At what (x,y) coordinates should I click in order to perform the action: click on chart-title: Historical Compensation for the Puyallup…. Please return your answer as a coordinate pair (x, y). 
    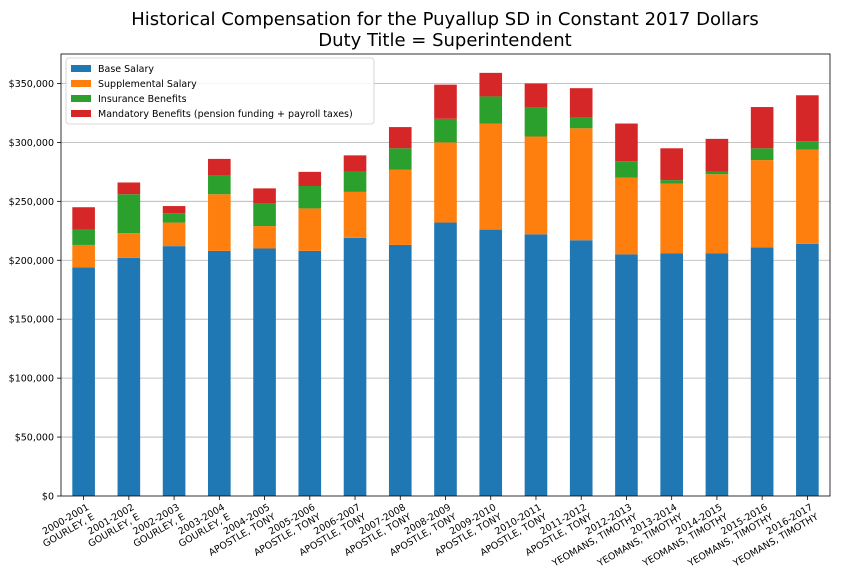
    Looking at the image, I should click on (445, 19).